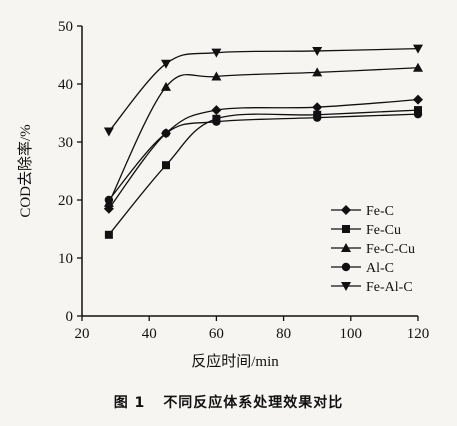 The image size is (457, 426). What do you see at coordinates (383, 230) in the screenshot?
I see `legend-label: Fe-Cu` at bounding box center [383, 230].